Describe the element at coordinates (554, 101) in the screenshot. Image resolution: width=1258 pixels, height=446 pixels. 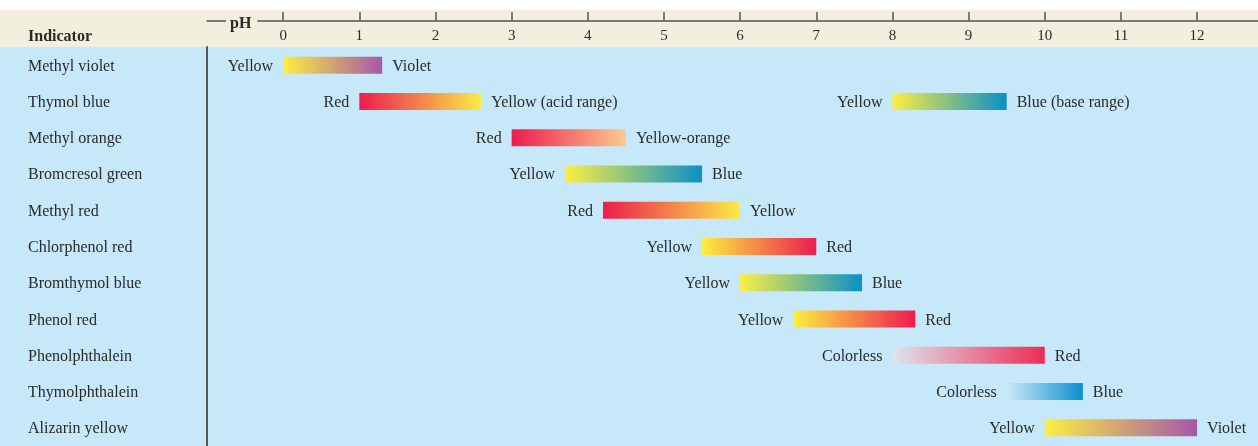
I see `annotation: Yellow (acid range)` at that location.